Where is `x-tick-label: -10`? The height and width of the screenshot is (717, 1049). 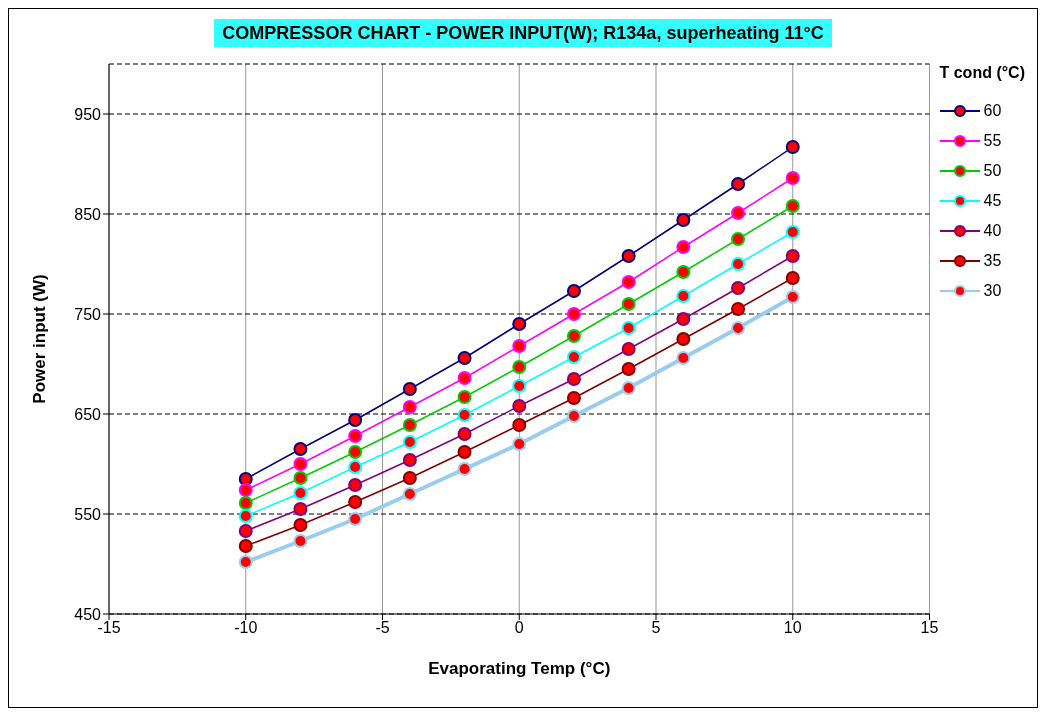
x-tick-label: -10 is located at coordinates (246, 628).